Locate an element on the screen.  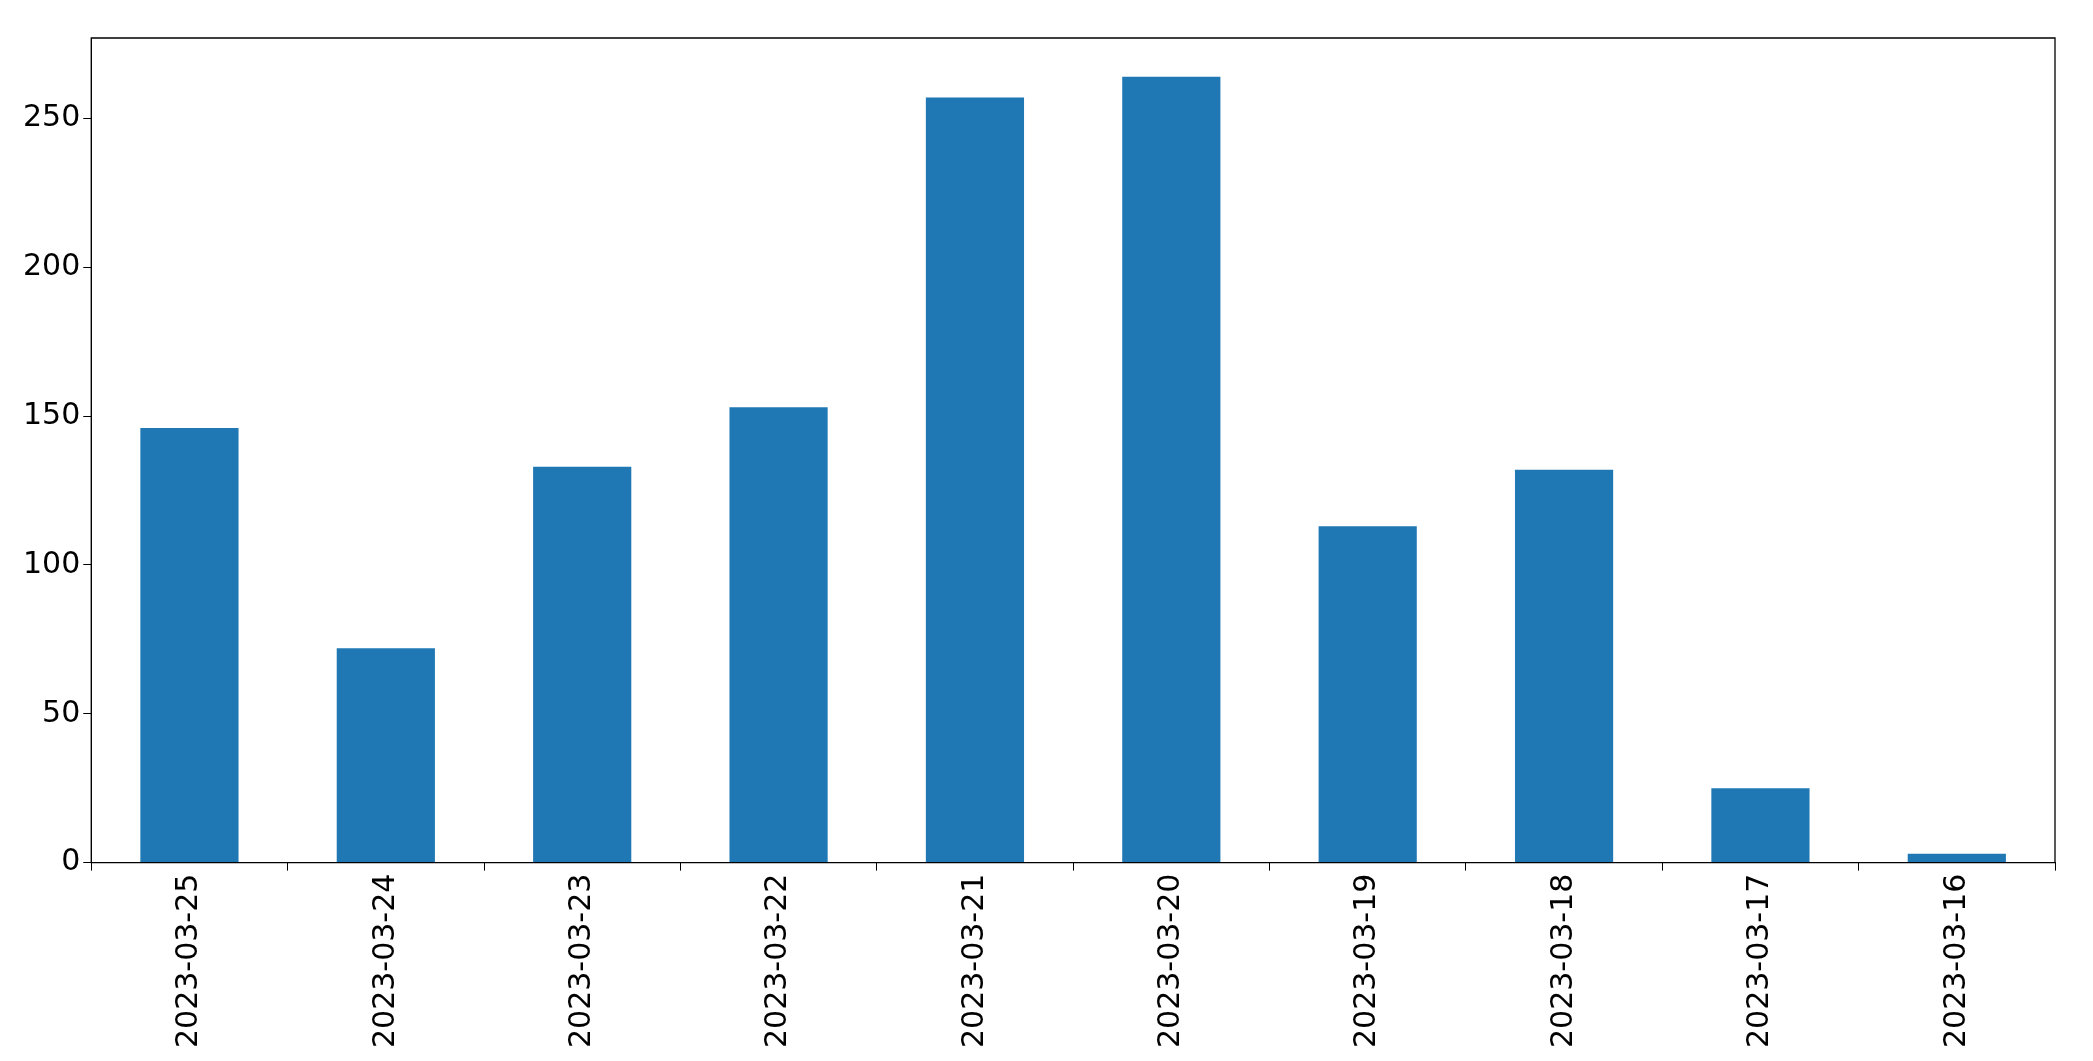
x-tick-label: 2023-03-25 is located at coordinates (187, 961).